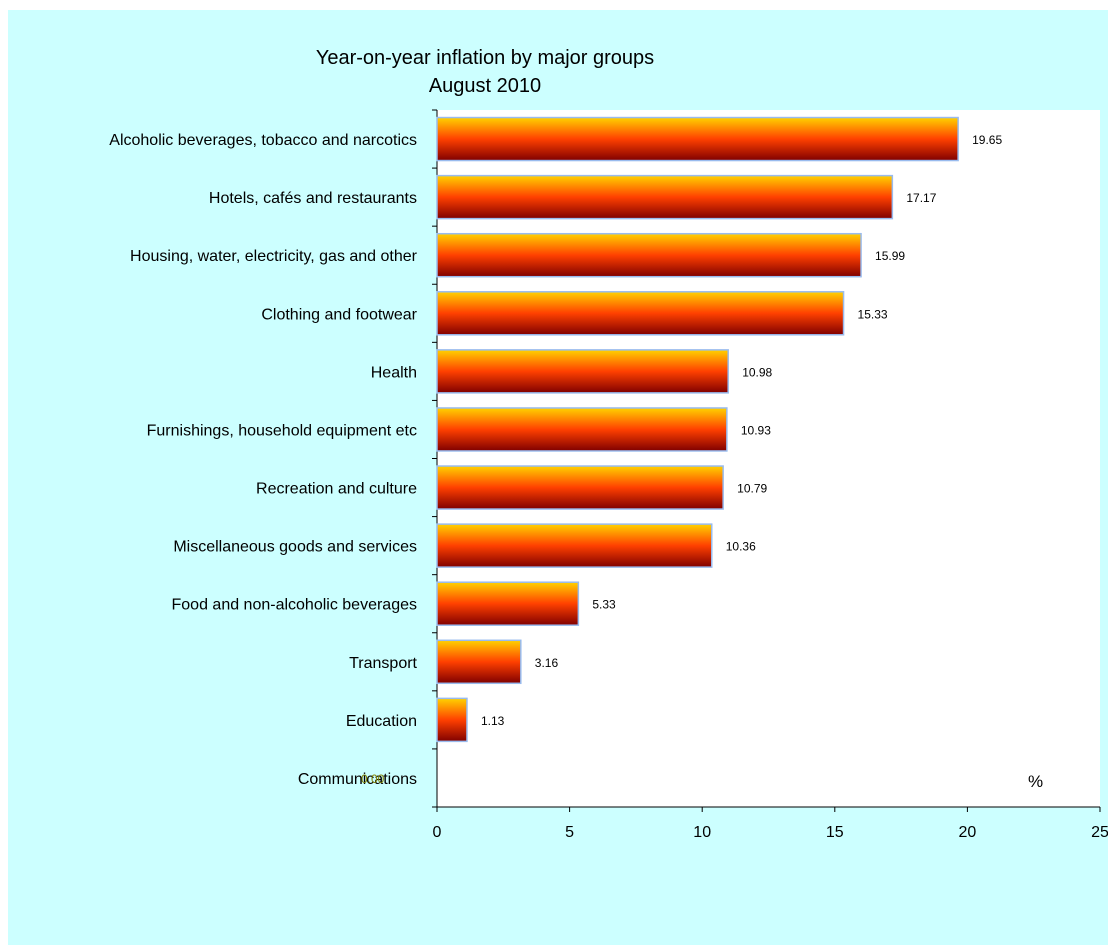 This screenshot has height=949, width=1112. Describe the element at coordinates (295, 605) in the screenshot. I see `category-label: Food and non-alcoholic beverages` at that location.